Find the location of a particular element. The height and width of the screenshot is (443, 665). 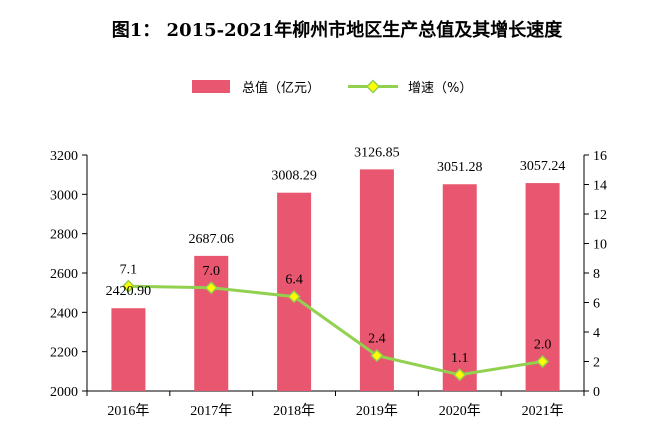

legend-line-marker is located at coordinates (373, 86).